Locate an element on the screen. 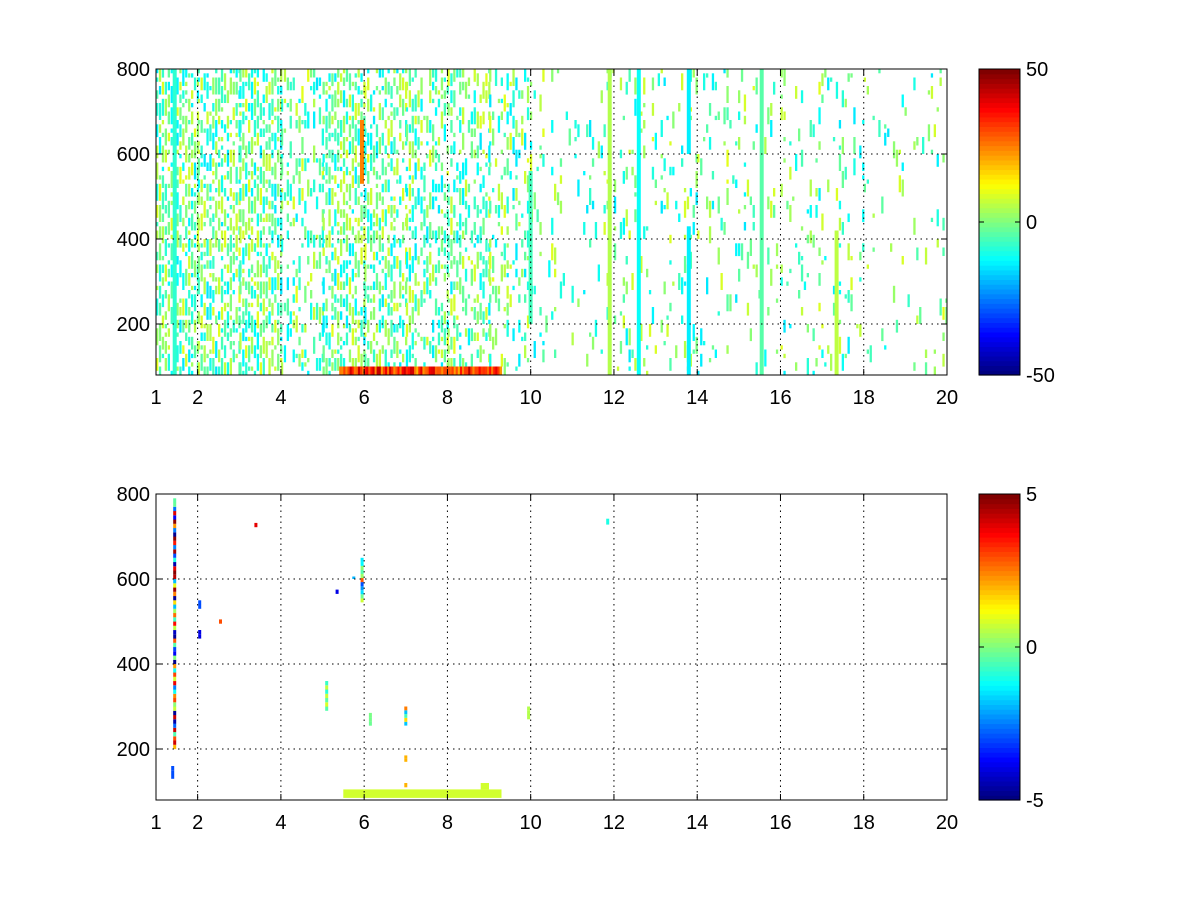 Image resolution: width=1200 pixels, height=900 pixels. x-tick-label: 1 is located at coordinates (155, 823).